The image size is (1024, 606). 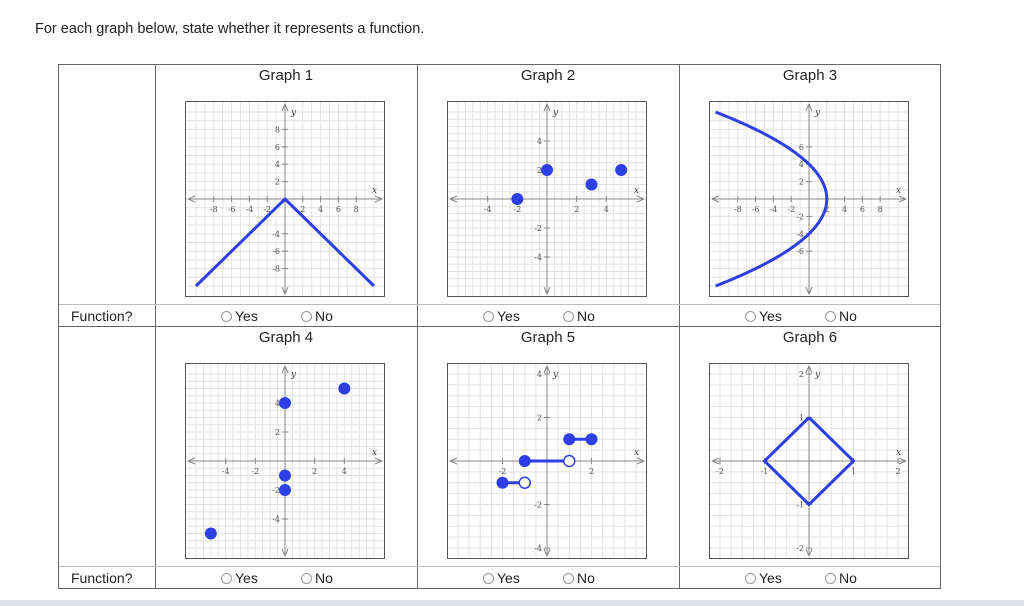 What do you see at coordinates (277, 129) in the screenshot?
I see `y-tick-label: 8` at bounding box center [277, 129].